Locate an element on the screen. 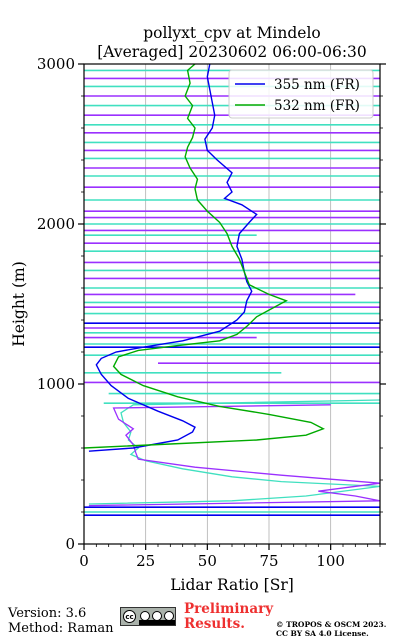 The width and height of the screenshot is (400, 640). license-line: CC BY SA 4.0 License. is located at coordinates (322, 633).